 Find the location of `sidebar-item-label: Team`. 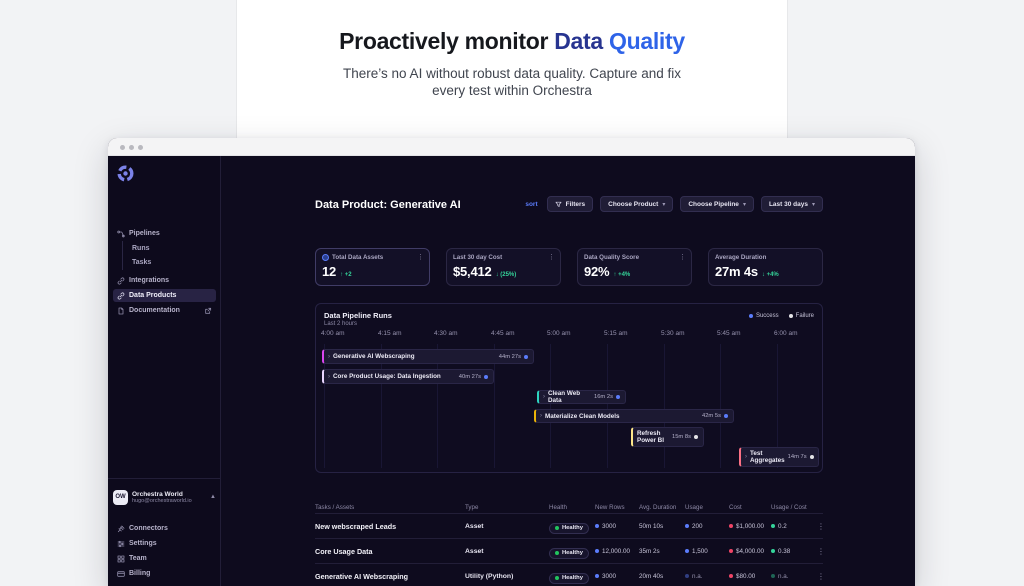

sidebar-item-label: Team is located at coordinates (138, 558).